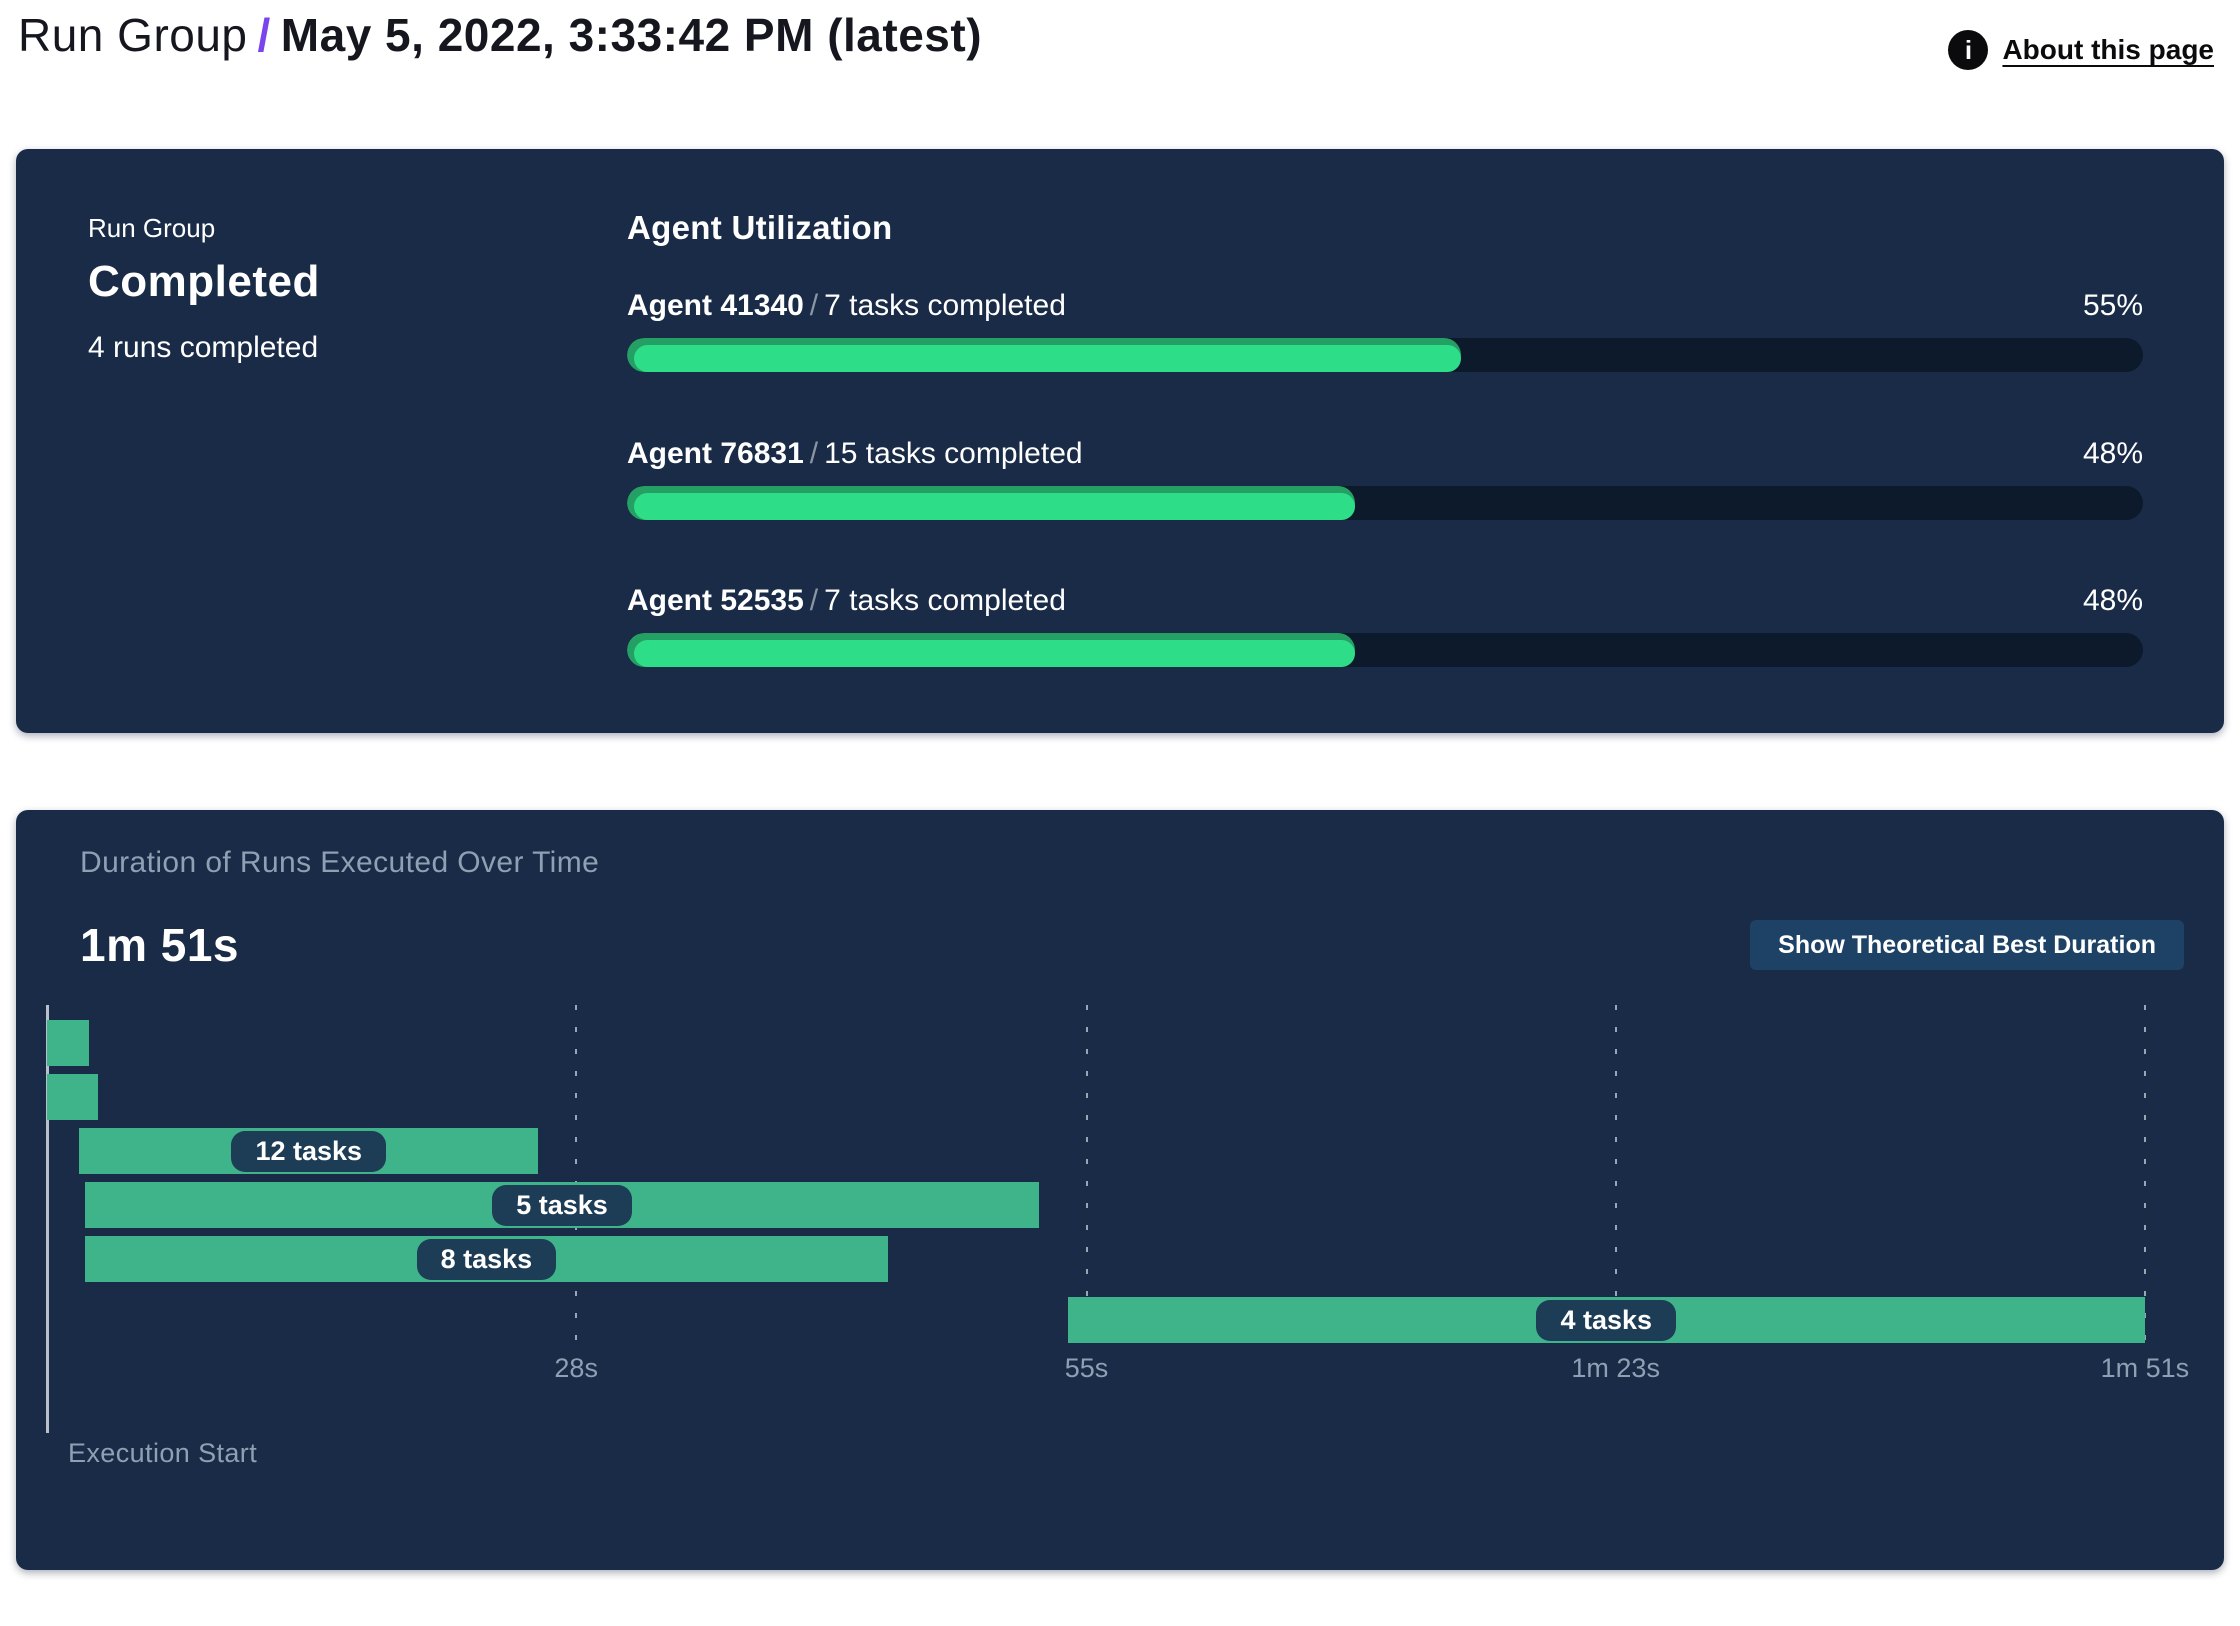  What do you see at coordinates (204, 281) in the screenshot?
I see `status-text: Completed` at bounding box center [204, 281].